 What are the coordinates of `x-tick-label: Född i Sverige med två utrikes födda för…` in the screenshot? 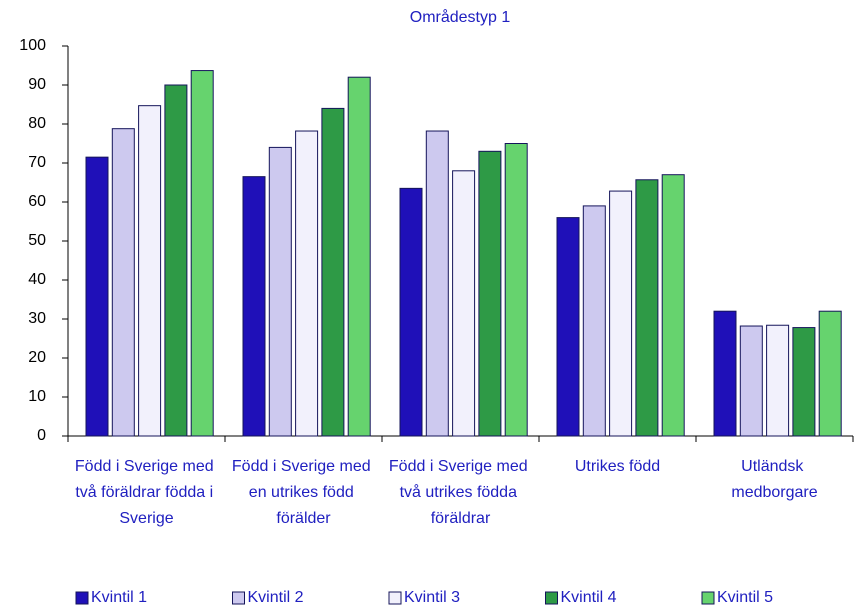 It's located at (460, 492).